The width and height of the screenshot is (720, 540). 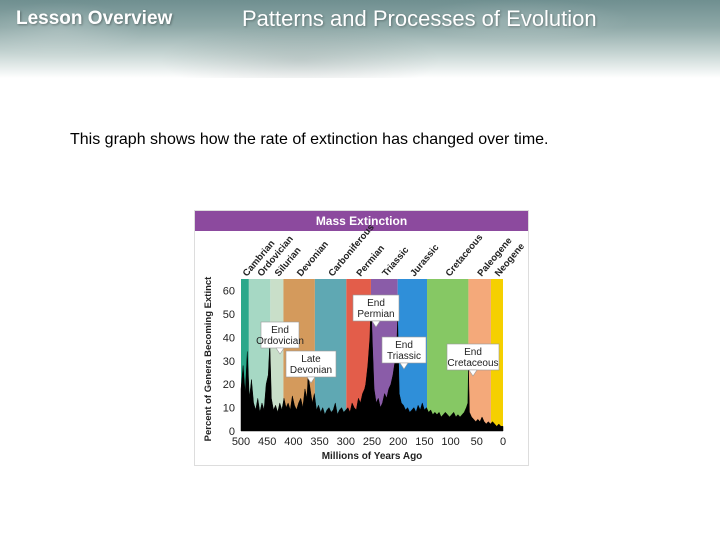 I want to click on header-texture, so click(x=360, y=39).